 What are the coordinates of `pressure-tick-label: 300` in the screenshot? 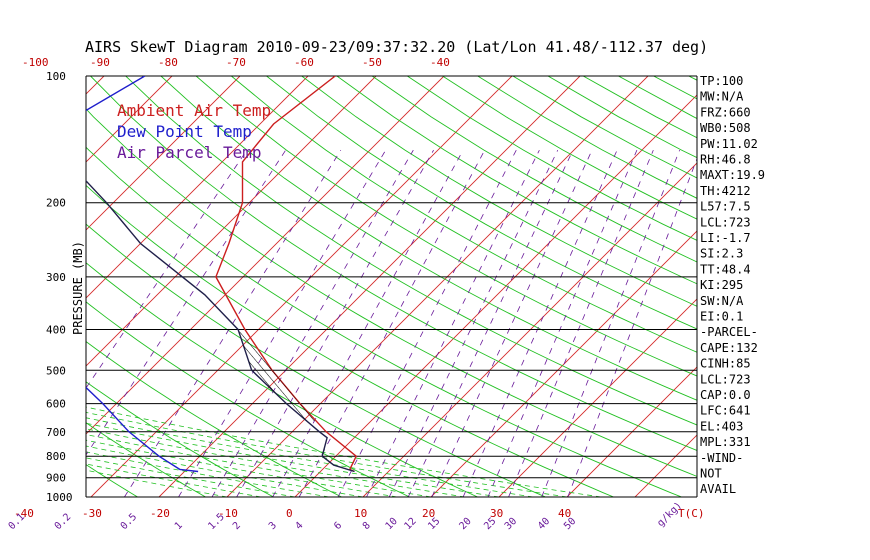 It's located at (56, 277).